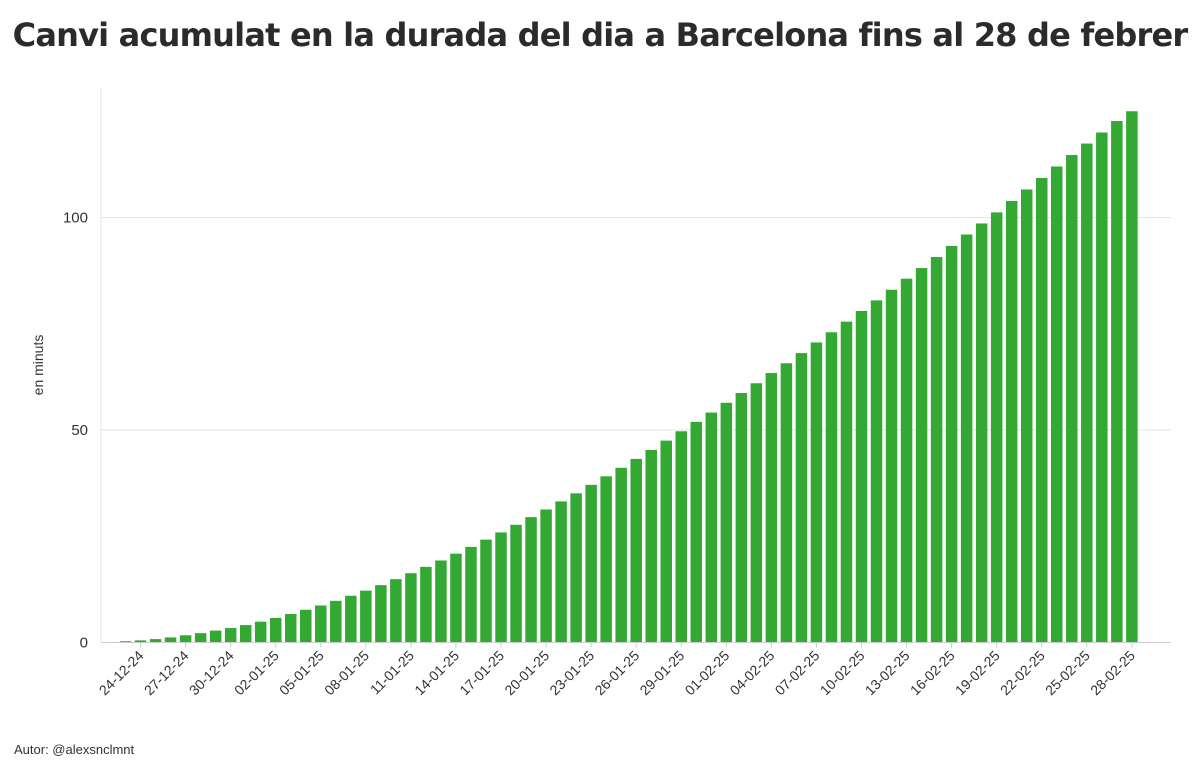 Image resolution: width=1200 pixels, height=774 pixels. Describe the element at coordinates (1022, 672) in the screenshot. I see `x-tick-label-22-02-25: 22-02-25` at that location.